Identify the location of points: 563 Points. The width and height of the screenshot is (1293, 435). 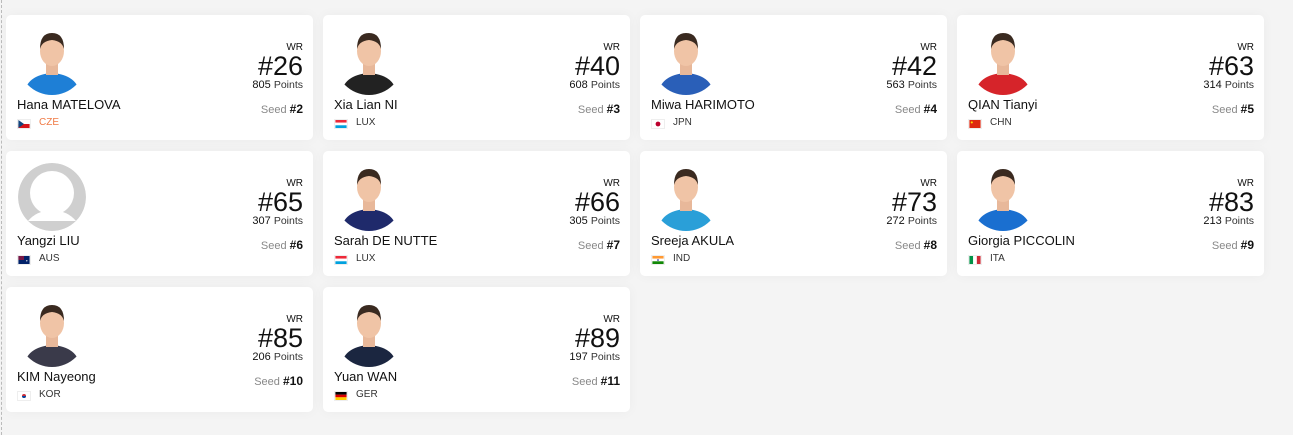
(911, 85).